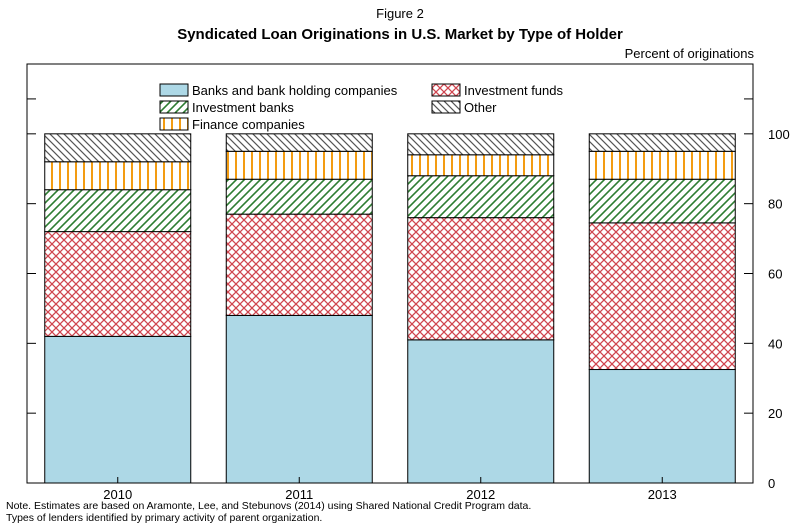 Image resolution: width=800 pixels, height=530 pixels. Describe the element at coordinates (400, 13) in the screenshot. I see `figure-label: Figure 2` at that location.